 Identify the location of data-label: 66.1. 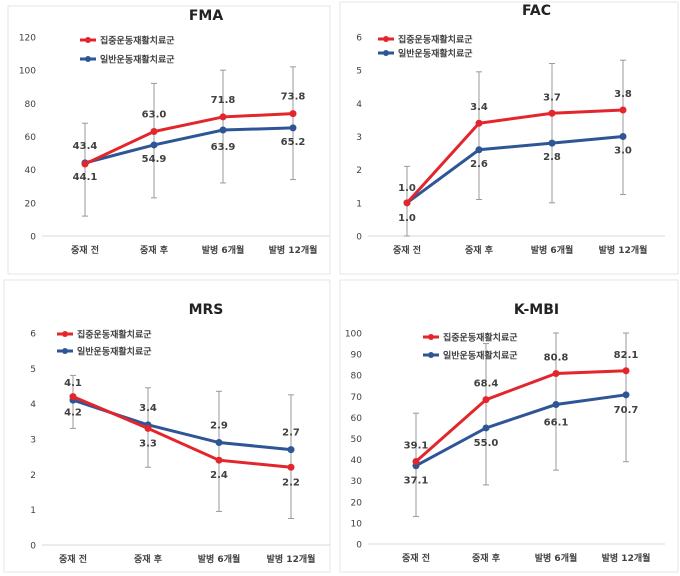
(556, 423).